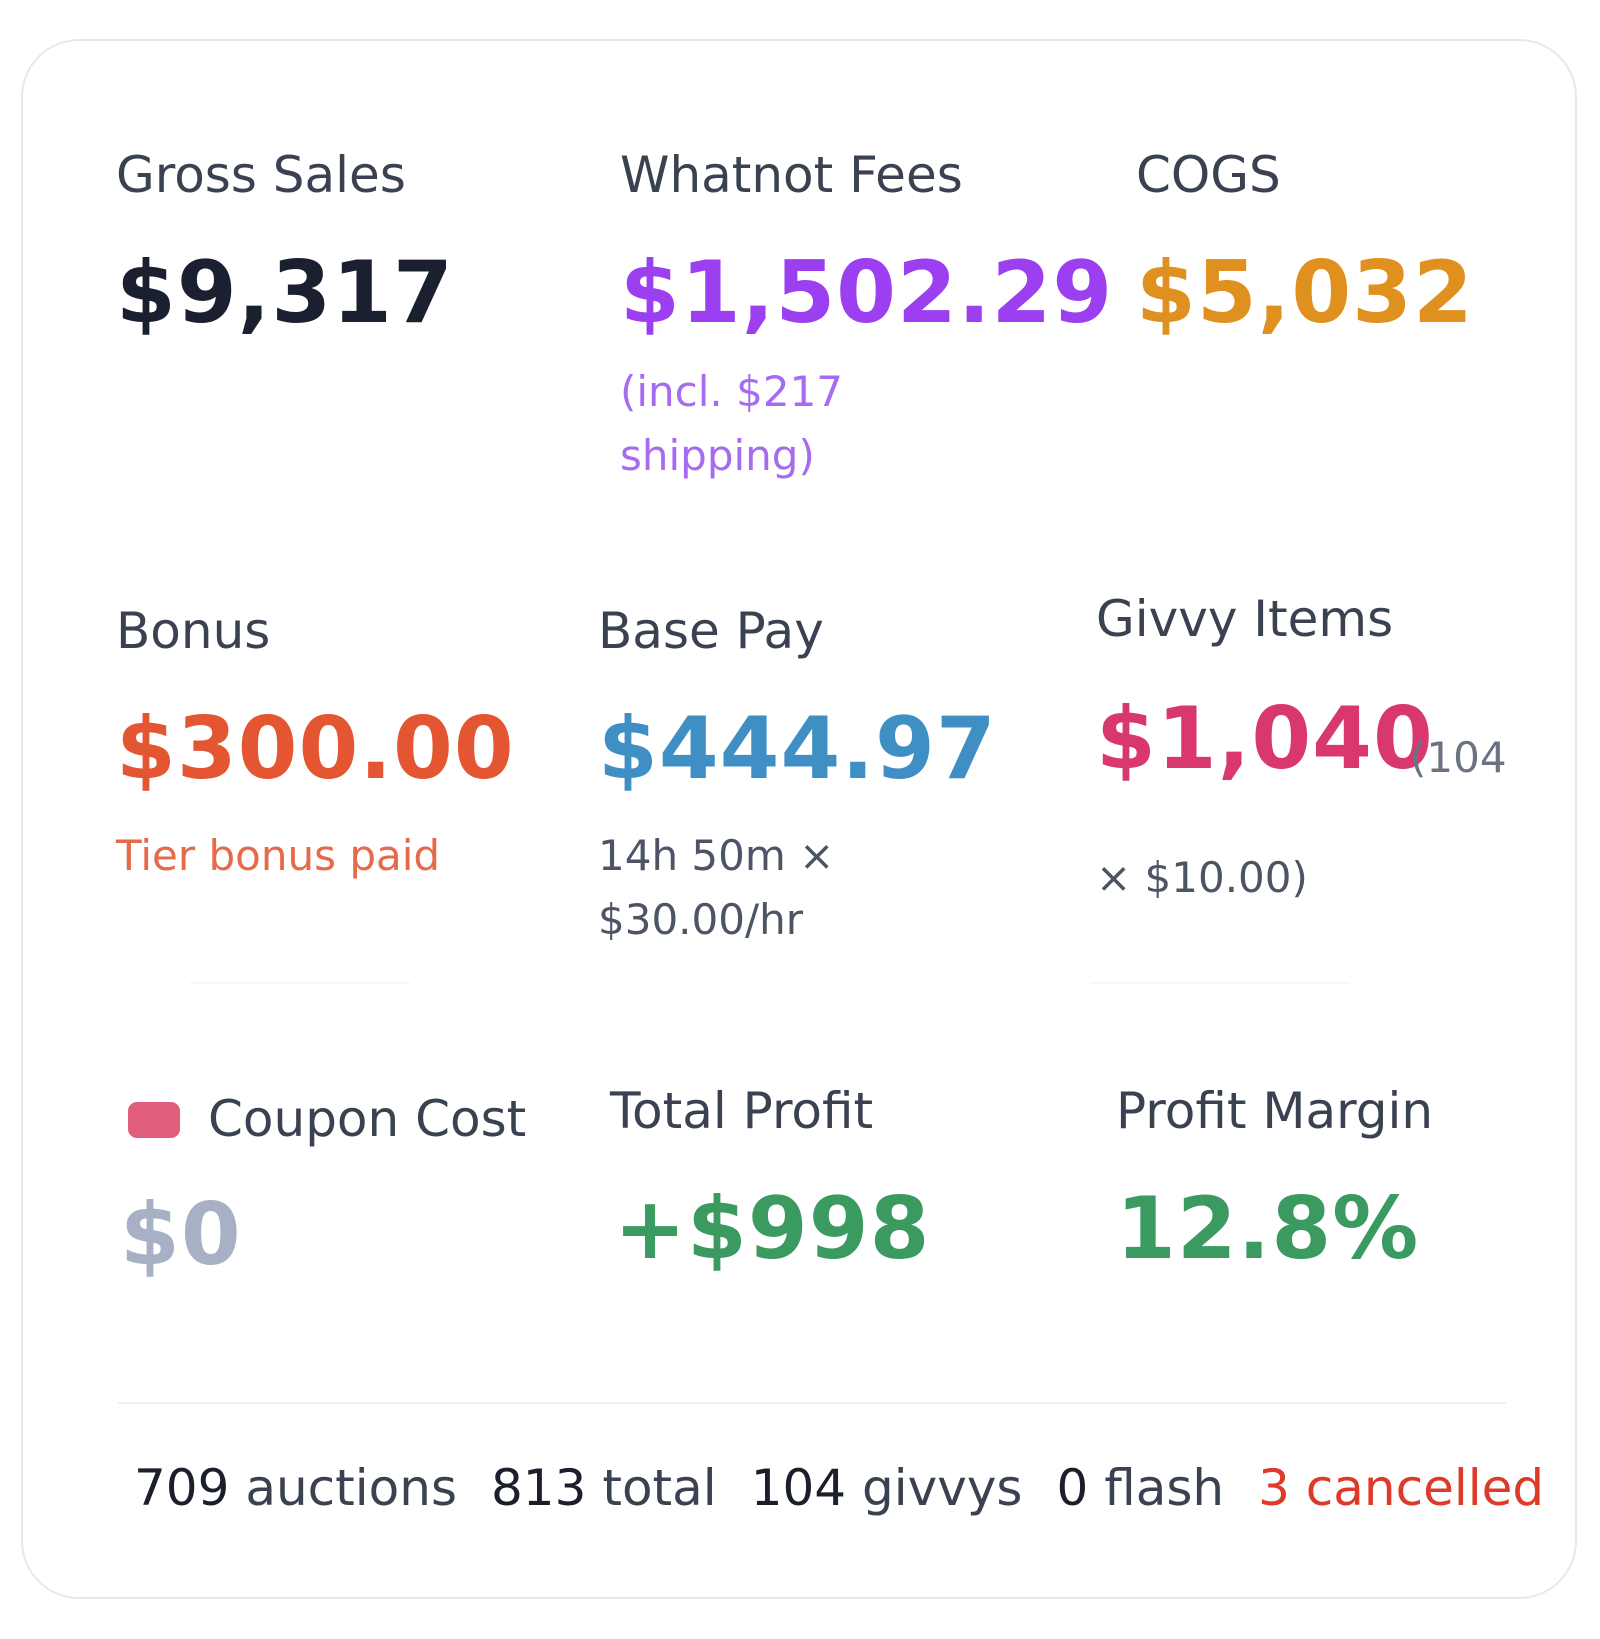 The height and width of the screenshot is (1639, 1600). I want to click on auctions-stat: 709 auctions, so click(295, 1488).